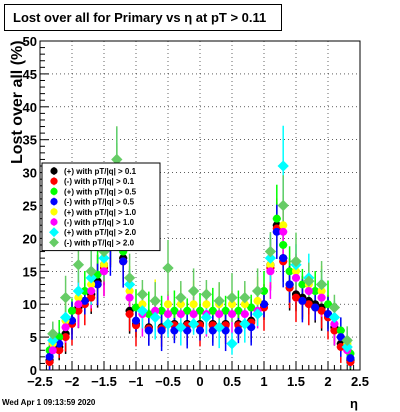 The width and height of the screenshot is (400, 412). Describe the element at coordinates (199, 381) in the screenshot. I see `x-tick-label: 0` at that location.